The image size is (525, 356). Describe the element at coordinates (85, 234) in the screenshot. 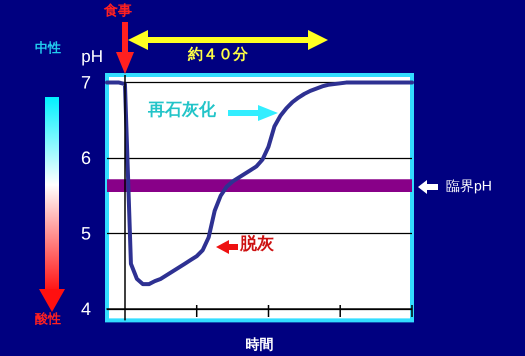

I see `y-tick-label: 5` at that location.